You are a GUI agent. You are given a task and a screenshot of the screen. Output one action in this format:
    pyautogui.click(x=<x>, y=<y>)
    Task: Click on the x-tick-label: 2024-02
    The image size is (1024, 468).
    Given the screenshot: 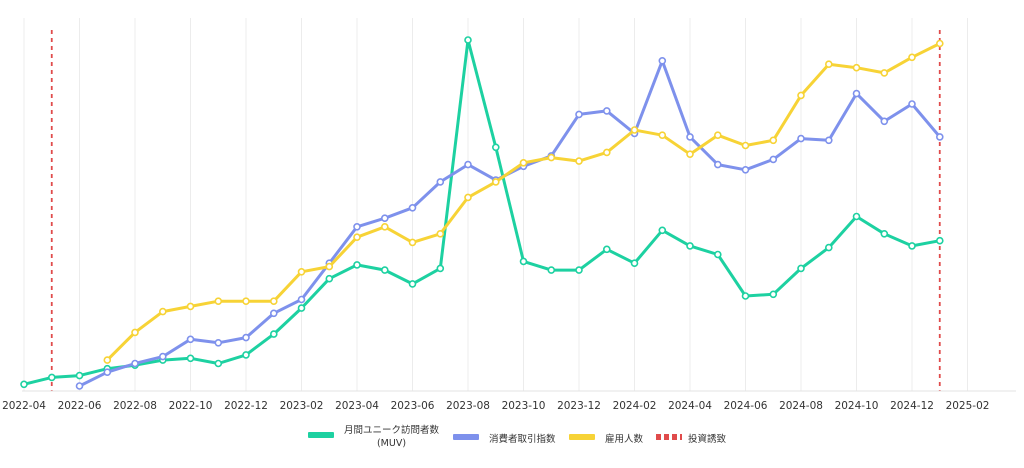 What is the action you would take?
    pyautogui.click(x=635, y=406)
    